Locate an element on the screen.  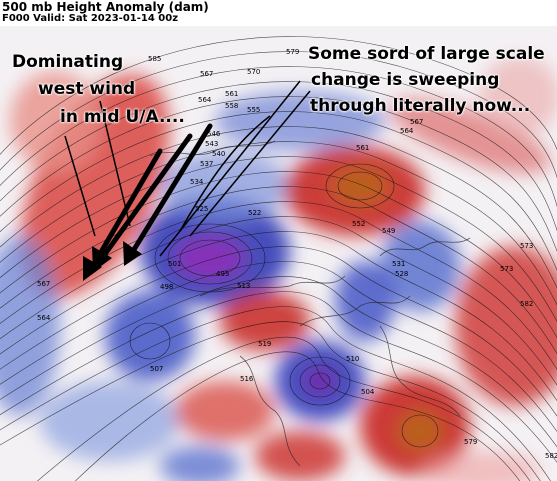
annotation-left-line-1: Dominating is located at coordinates (68, 62).